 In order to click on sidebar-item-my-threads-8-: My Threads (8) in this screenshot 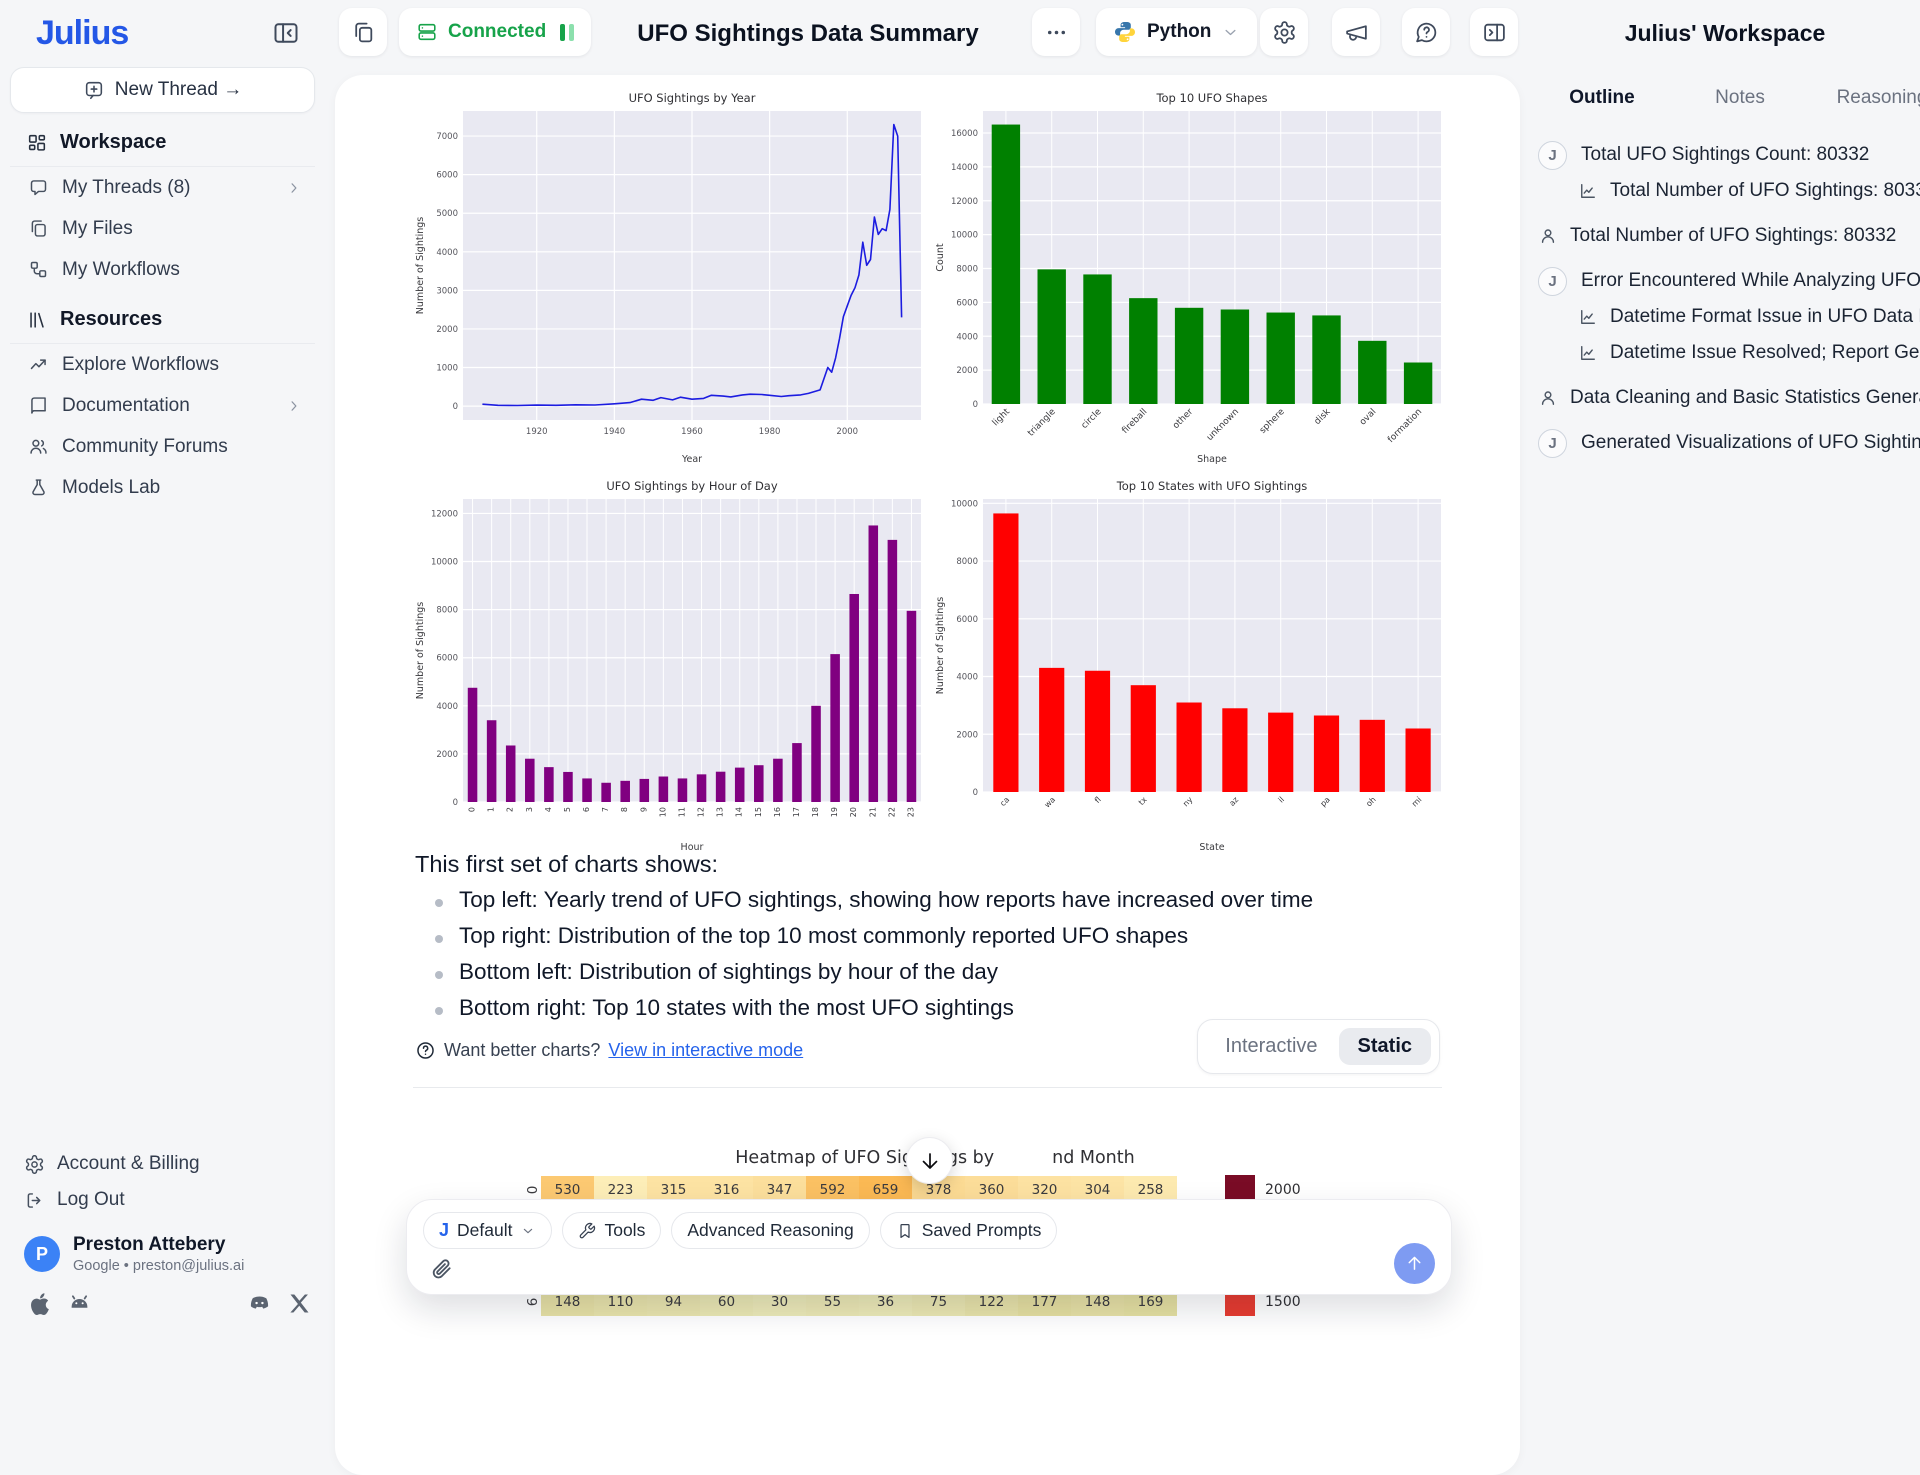, I will do `click(162, 187)`.